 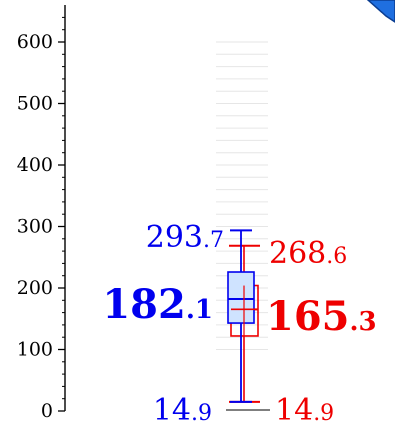 I want to click on red-min-label-fraction: .9, so click(x=323, y=413).